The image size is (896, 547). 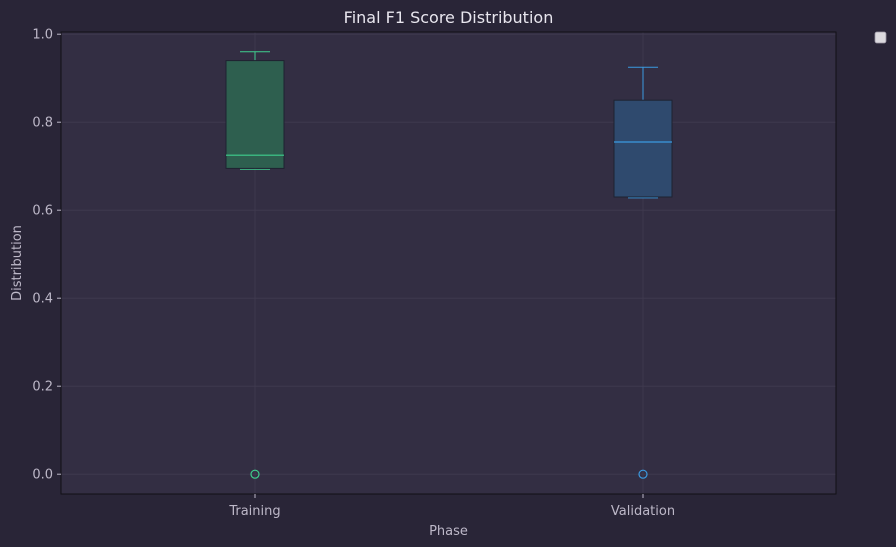 I want to click on box-training, so click(x=255, y=265).